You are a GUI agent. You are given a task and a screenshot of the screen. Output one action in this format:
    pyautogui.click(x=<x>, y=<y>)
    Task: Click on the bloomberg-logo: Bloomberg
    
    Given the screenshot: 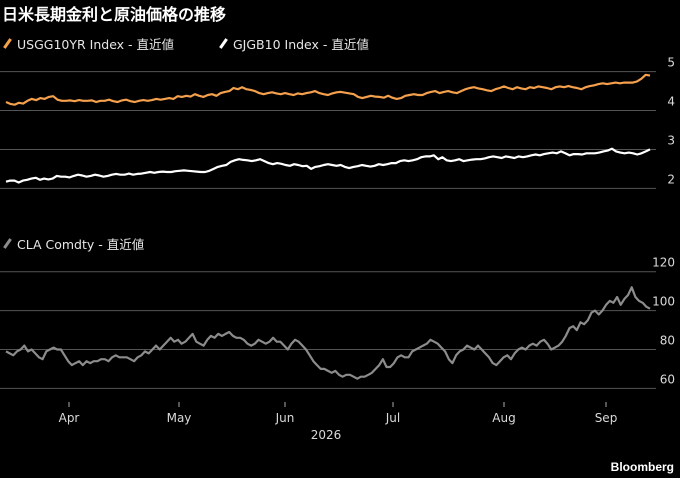 What is the action you would take?
    pyautogui.click(x=642, y=467)
    